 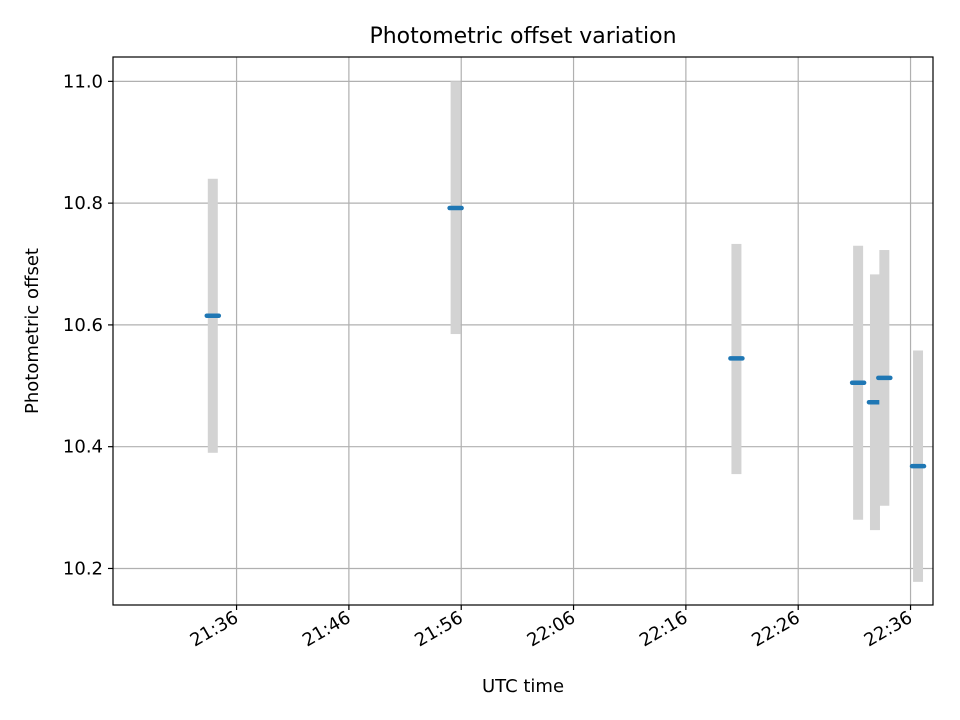 I want to click on y-tick-label: 10.2, so click(x=83, y=568).